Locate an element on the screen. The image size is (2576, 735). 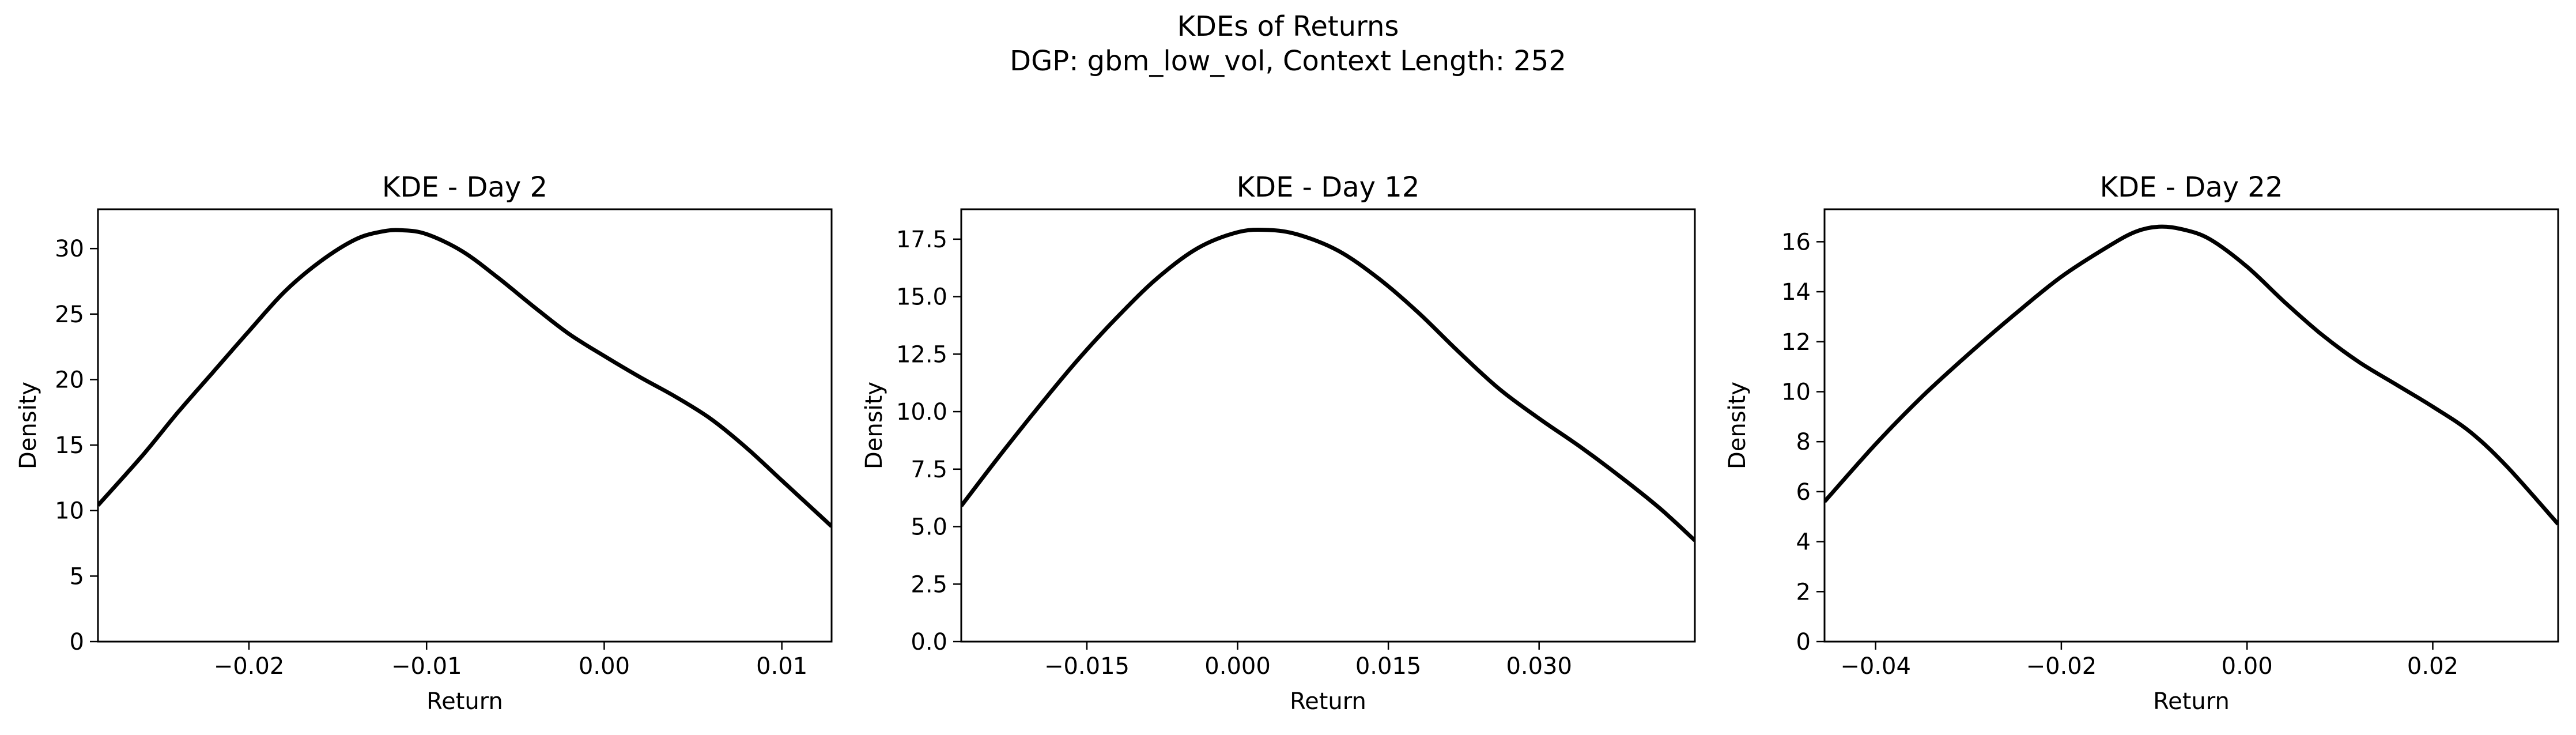
y-tick-label: 4 is located at coordinates (1803, 542).